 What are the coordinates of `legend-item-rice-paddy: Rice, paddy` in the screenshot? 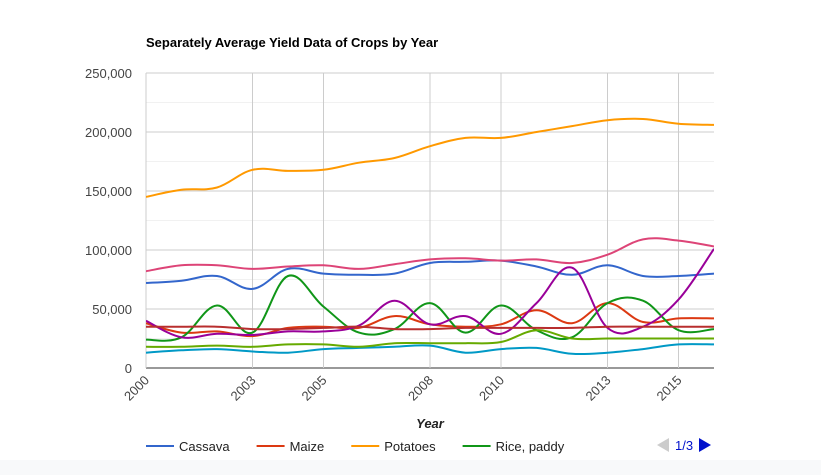 It's located at (513, 446).